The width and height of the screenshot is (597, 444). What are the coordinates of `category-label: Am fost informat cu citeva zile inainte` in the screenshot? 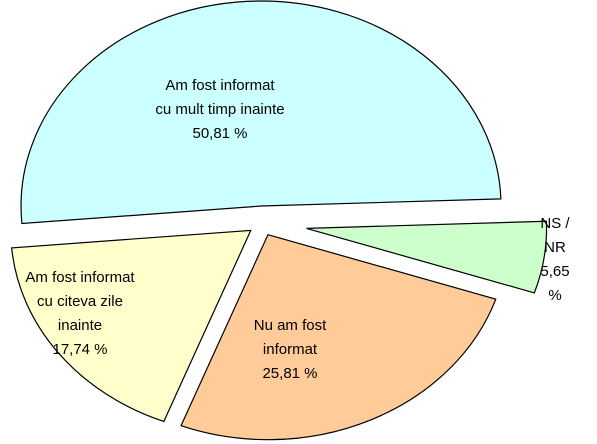 It's located at (80, 301).